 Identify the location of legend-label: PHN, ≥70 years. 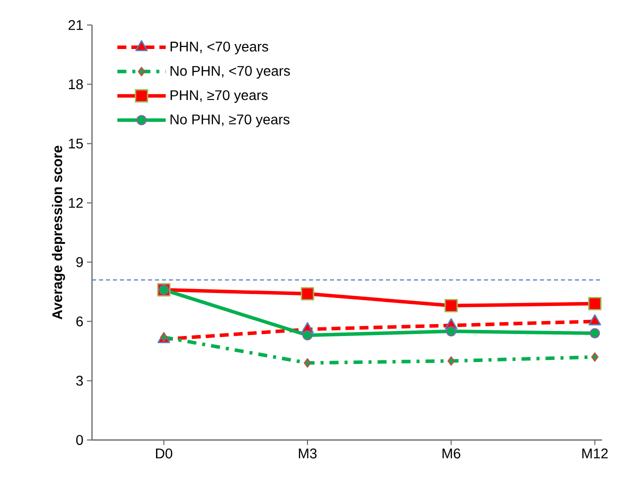
(219, 96).